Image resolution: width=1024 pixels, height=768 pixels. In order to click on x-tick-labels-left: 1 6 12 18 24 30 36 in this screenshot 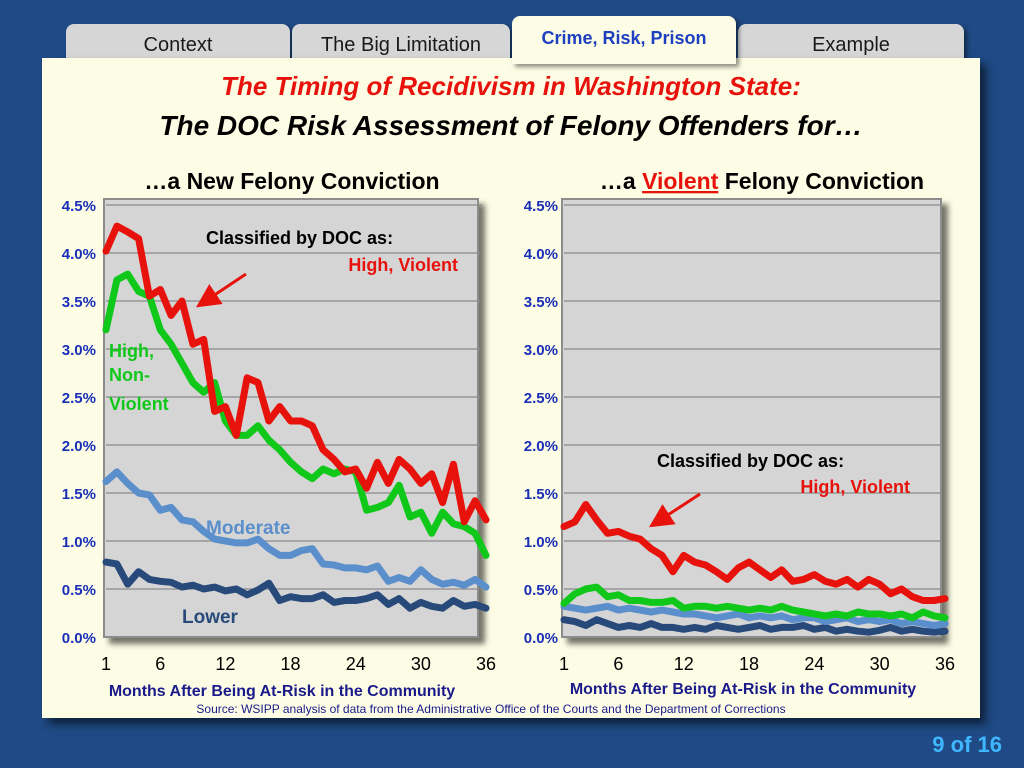, I will do `click(298, 664)`.